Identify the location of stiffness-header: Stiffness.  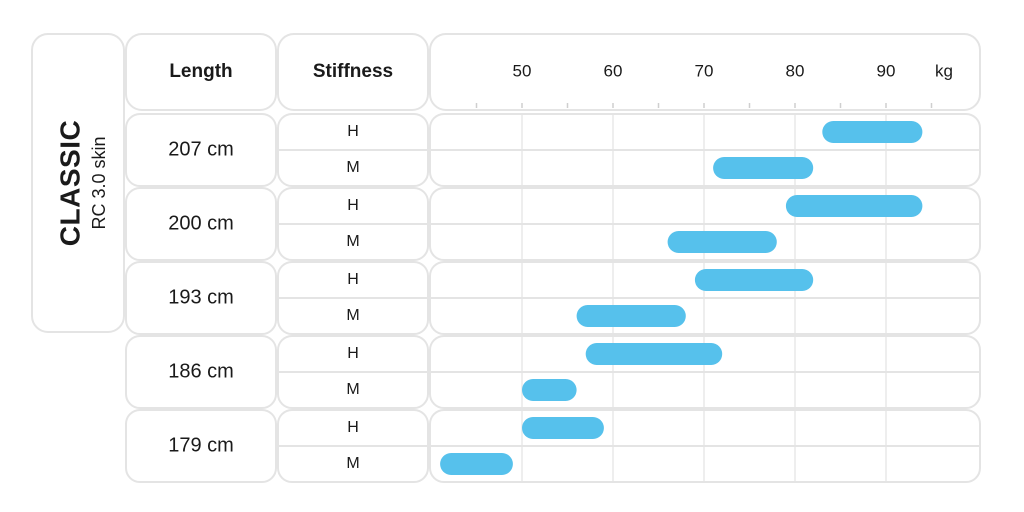
(353, 71).